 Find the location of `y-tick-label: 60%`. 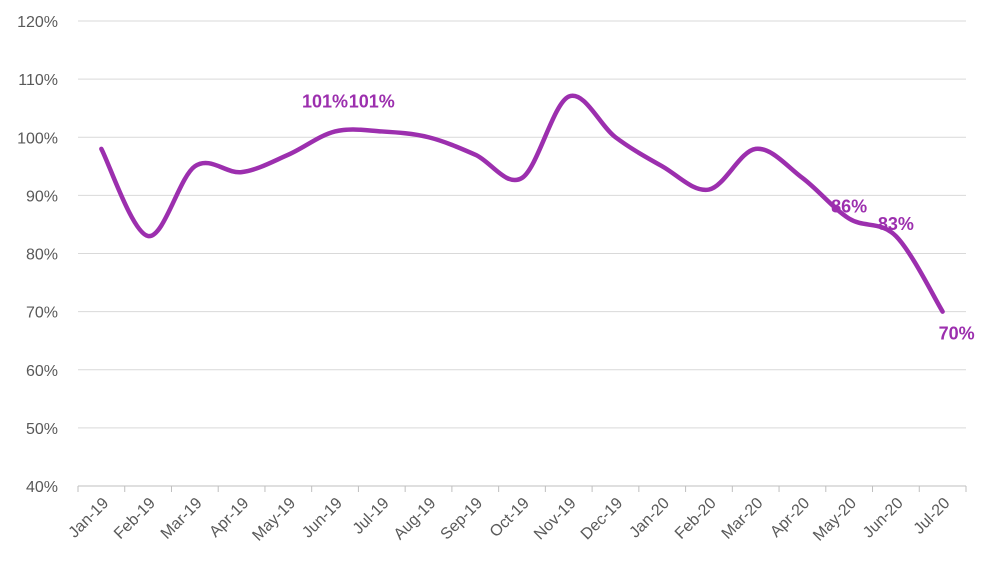

y-tick-label: 60% is located at coordinates (42, 371).